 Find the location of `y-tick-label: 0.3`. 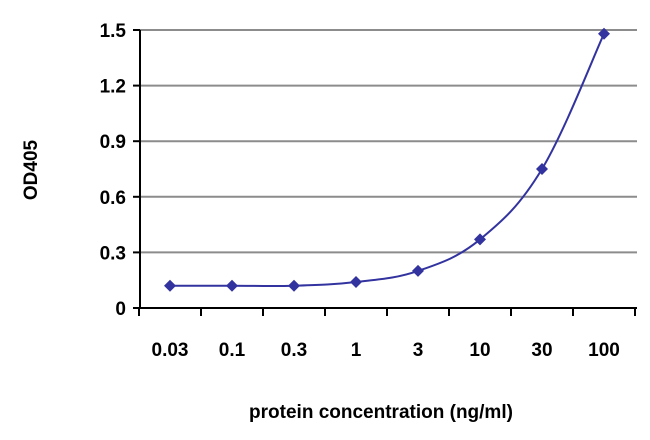

y-tick-label: 0.3 is located at coordinates (113, 253).